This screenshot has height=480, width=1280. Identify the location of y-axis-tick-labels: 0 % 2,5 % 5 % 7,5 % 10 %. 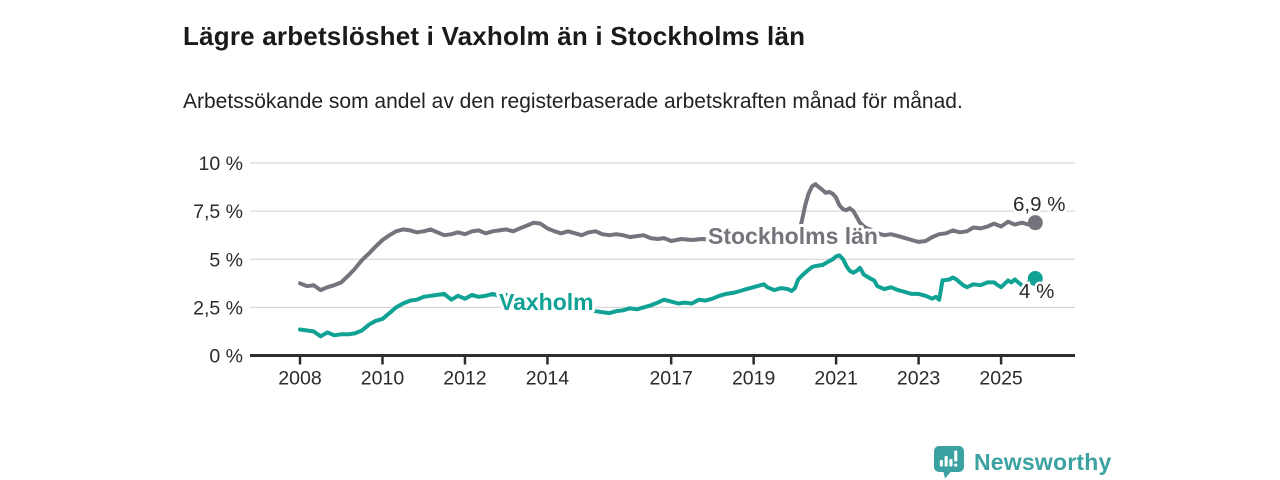
(218, 260).